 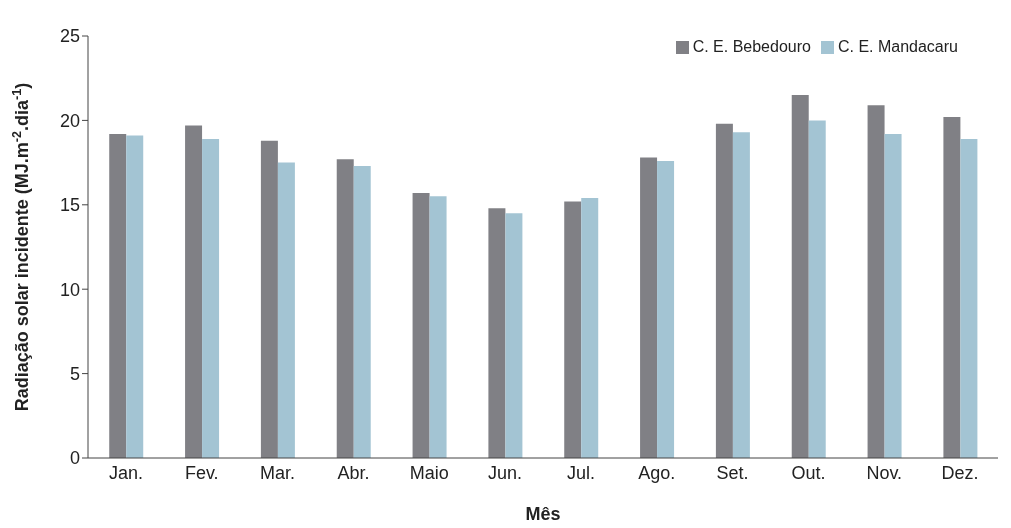 What do you see at coordinates (69, 289) in the screenshot?
I see `y-tick-label: 10` at bounding box center [69, 289].